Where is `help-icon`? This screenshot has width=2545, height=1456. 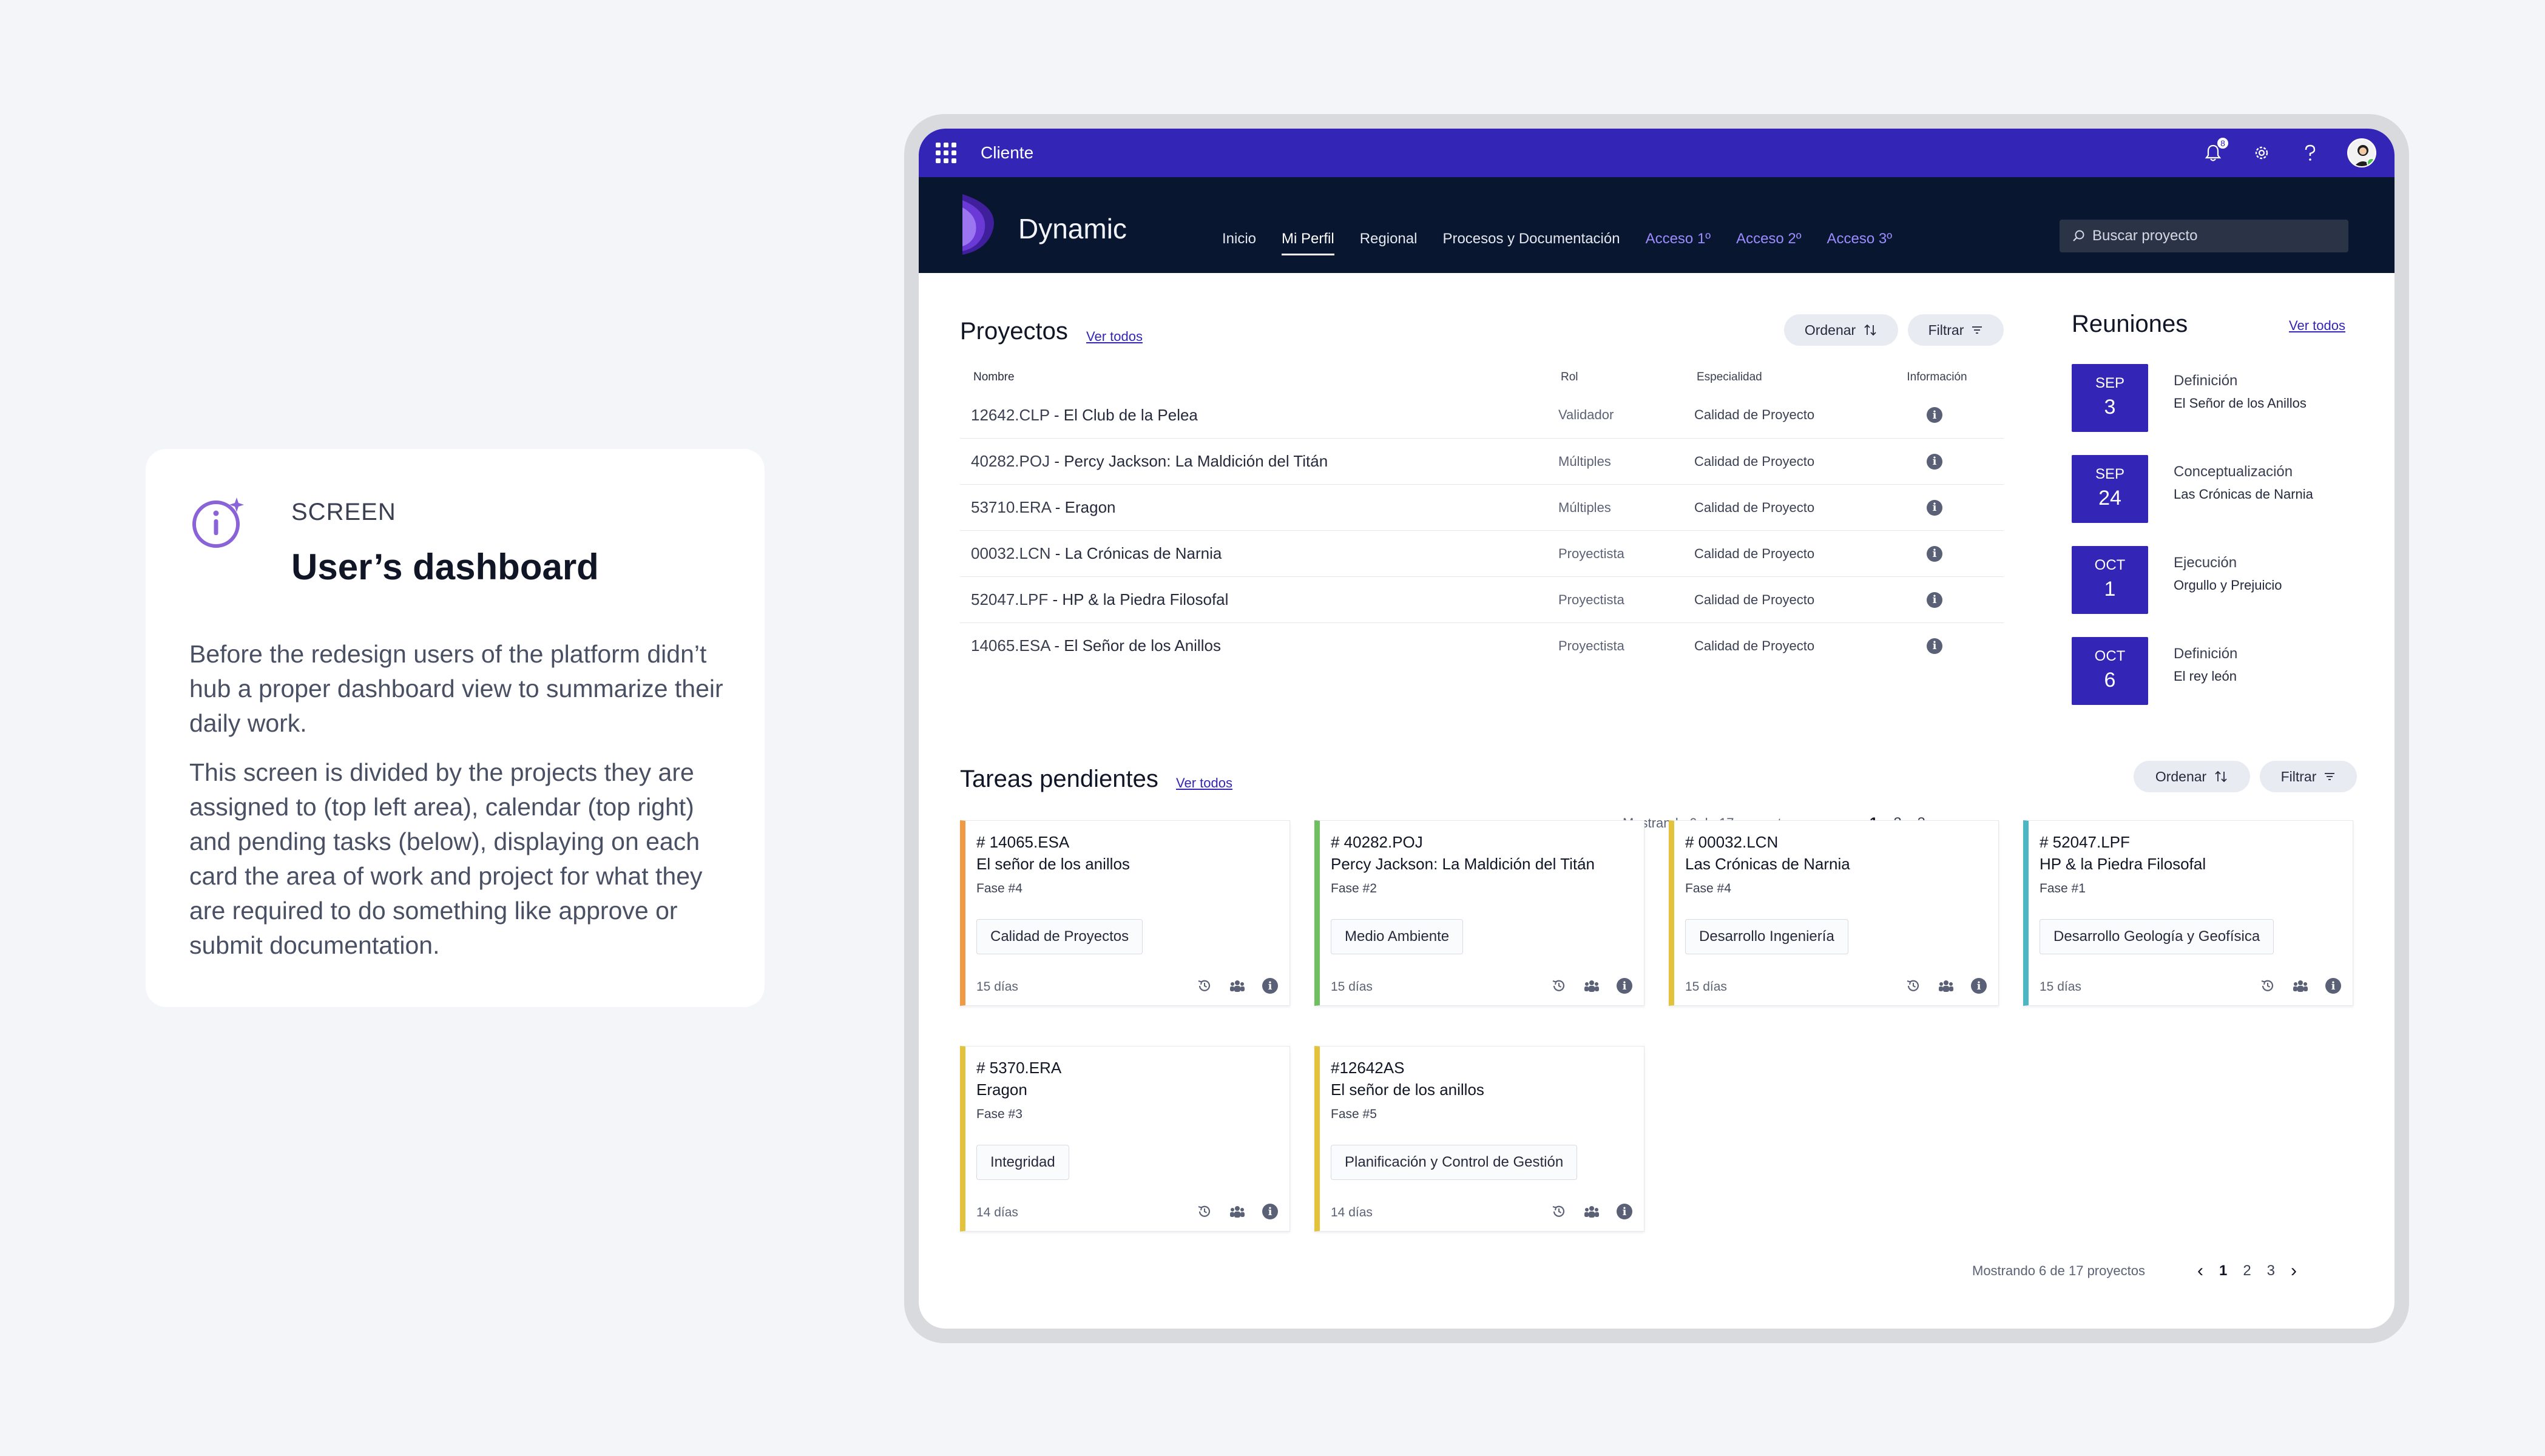 help-icon is located at coordinates (2310, 152).